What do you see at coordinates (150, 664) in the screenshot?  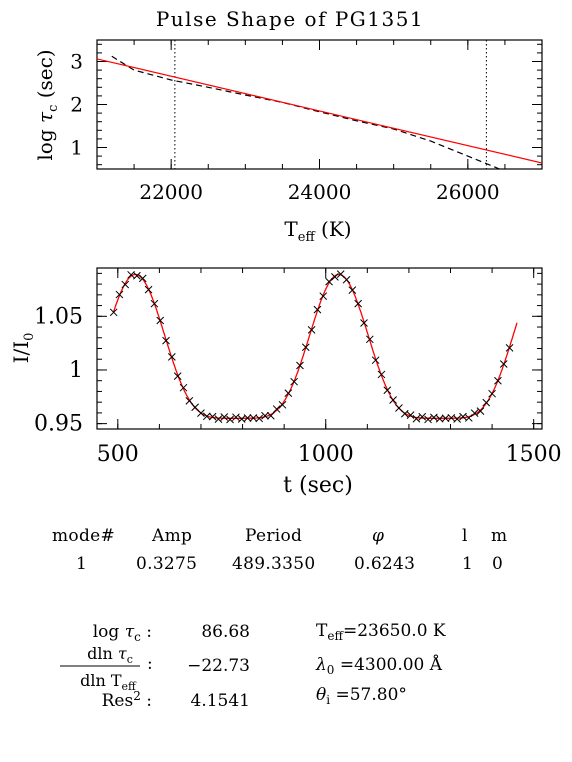 I see `dln-colon: :` at bounding box center [150, 664].